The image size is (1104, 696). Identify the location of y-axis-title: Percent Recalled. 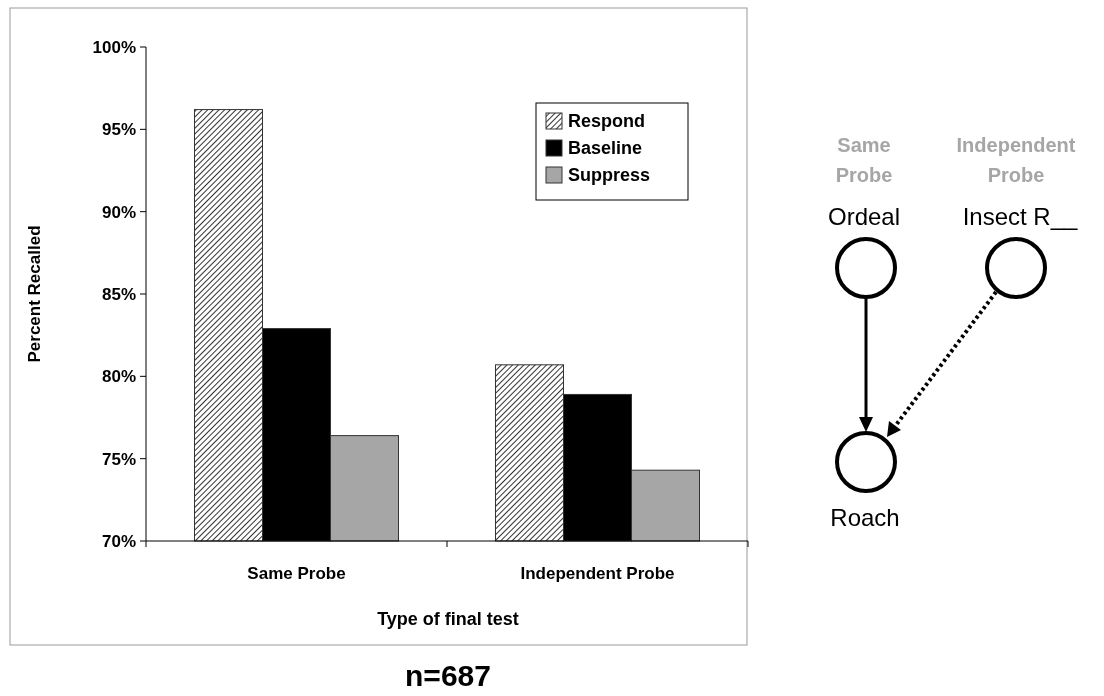
(34, 294).